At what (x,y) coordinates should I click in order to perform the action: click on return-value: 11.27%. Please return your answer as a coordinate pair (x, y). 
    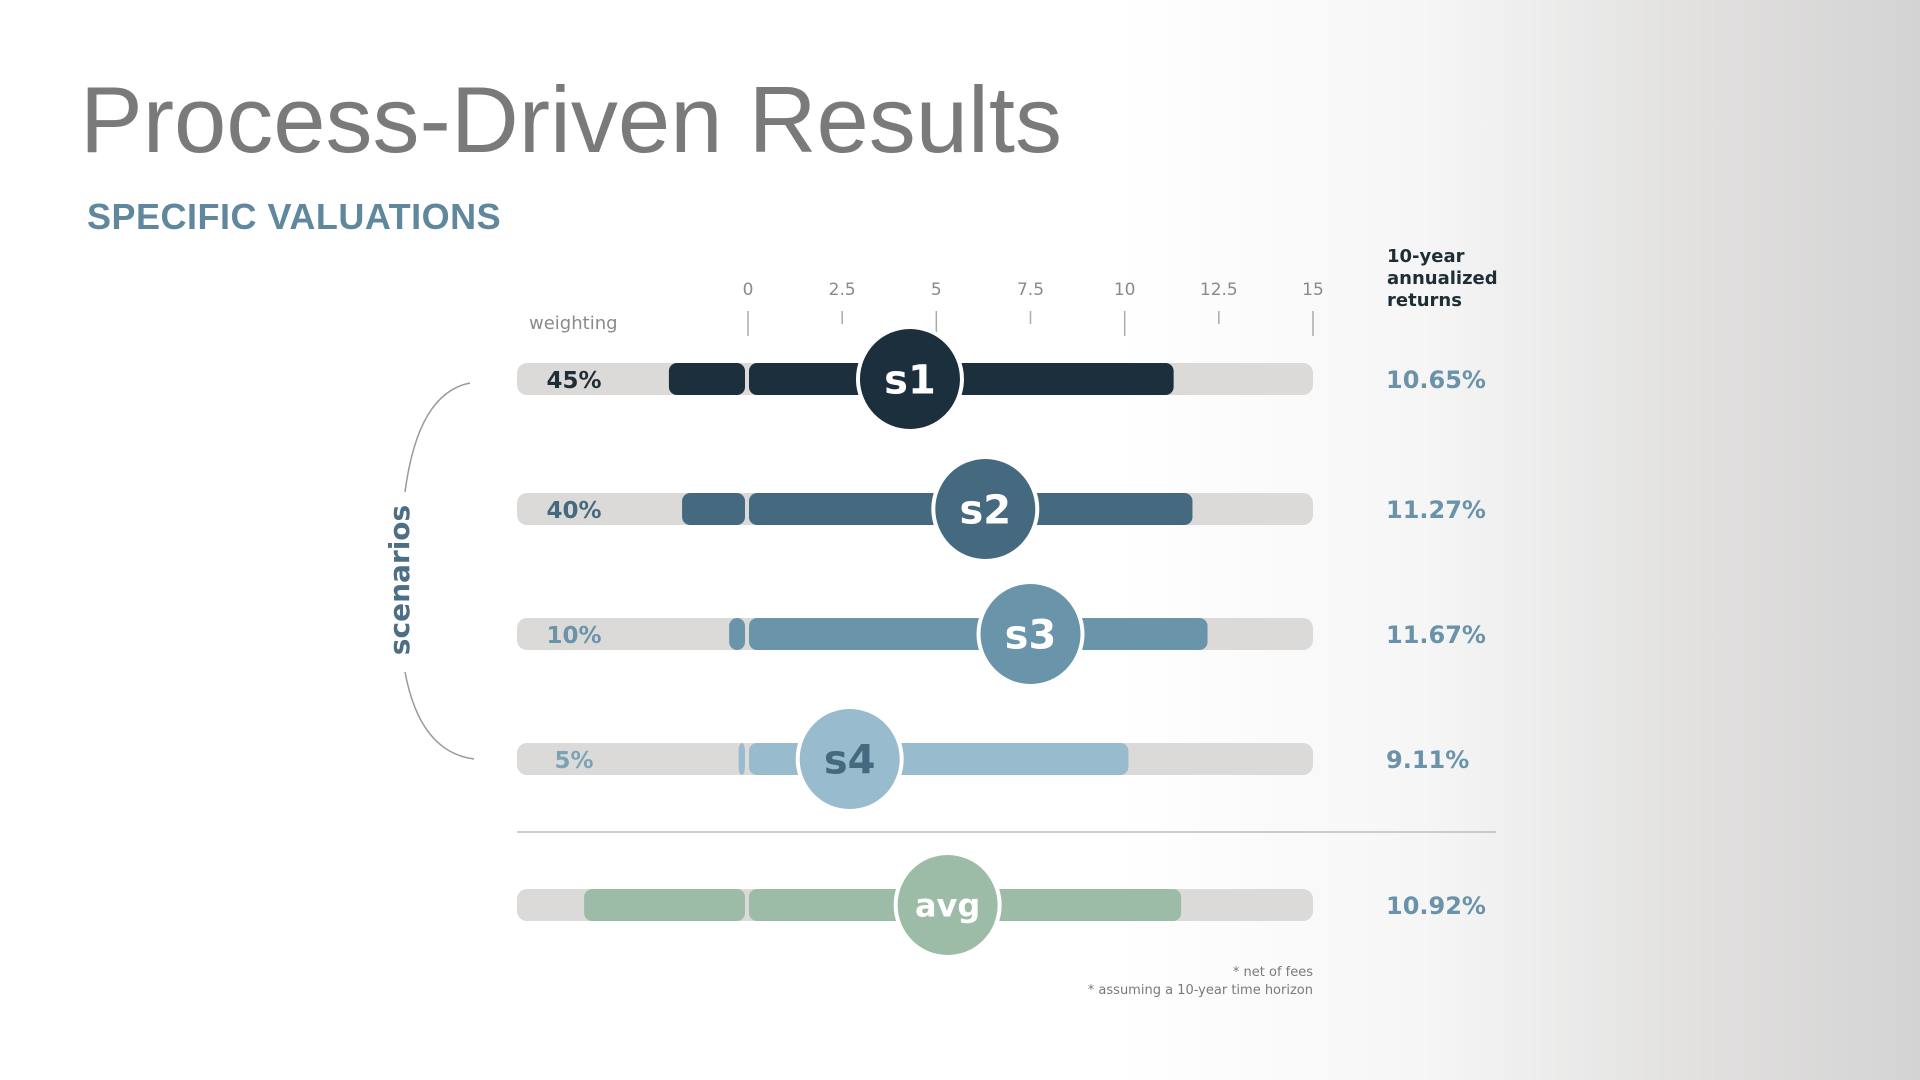
    Looking at the image, I should click on (1436, 510).